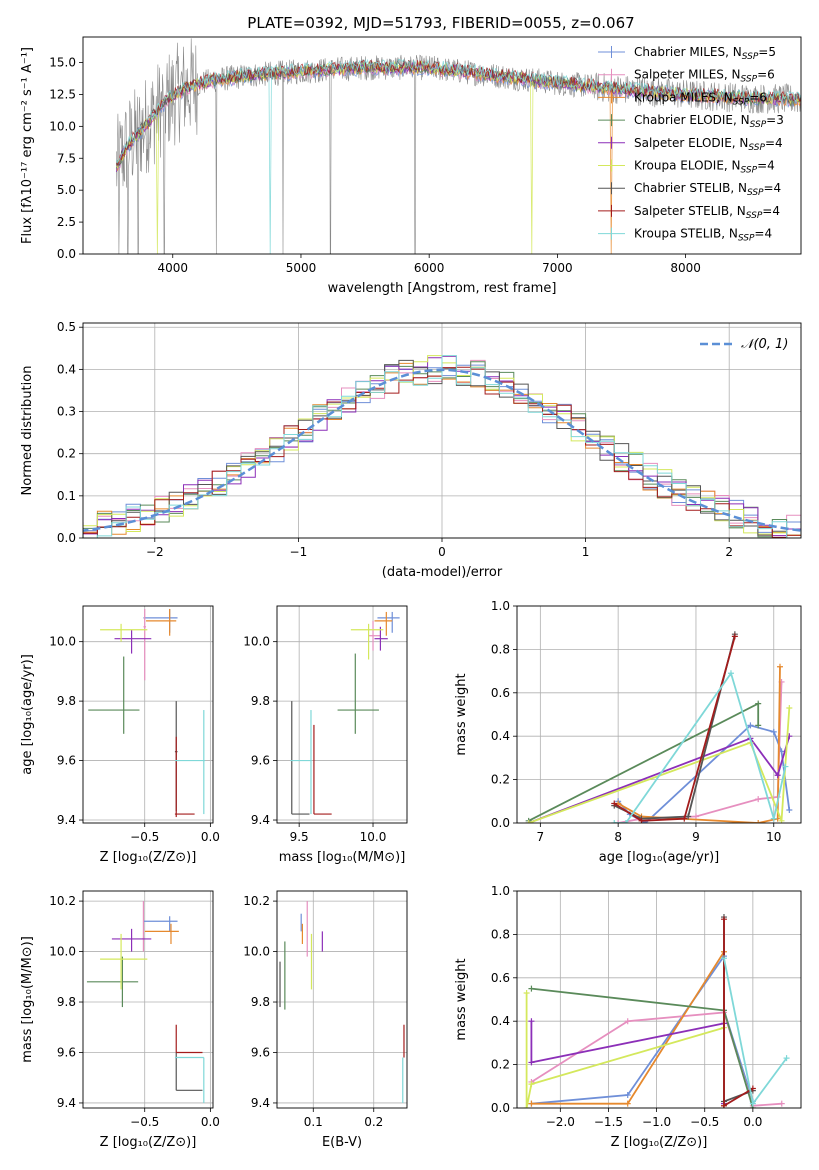  I want to click on x-tick-label: 1, so click(586, 552).